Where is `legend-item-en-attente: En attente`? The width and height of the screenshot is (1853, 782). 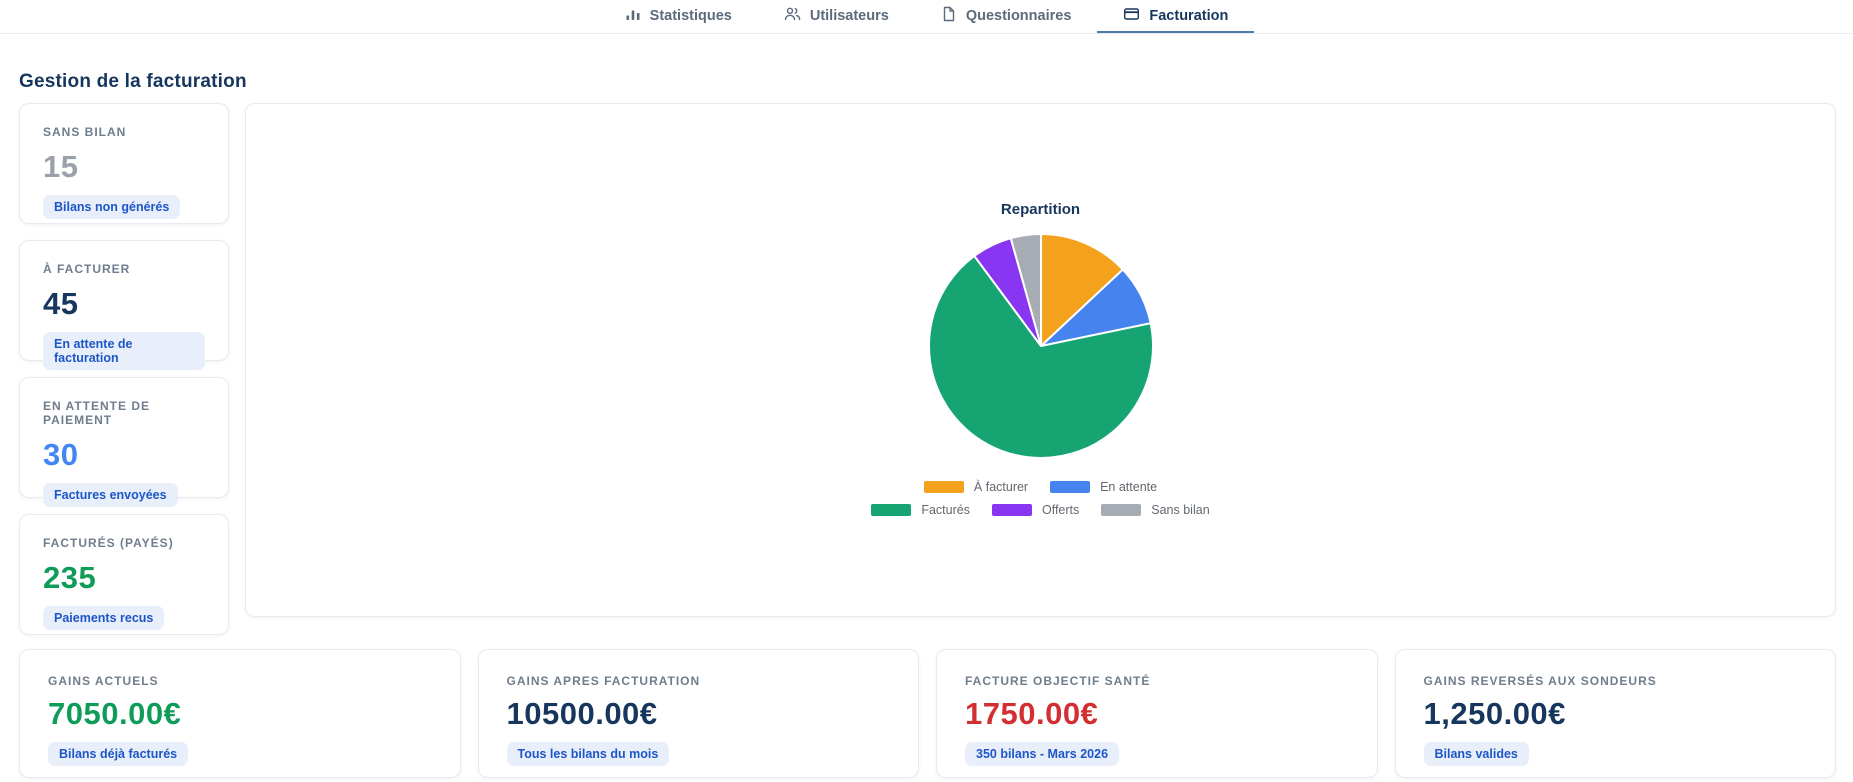
legend-item-en-attente: En attente is located at coordinates (1103, 487).